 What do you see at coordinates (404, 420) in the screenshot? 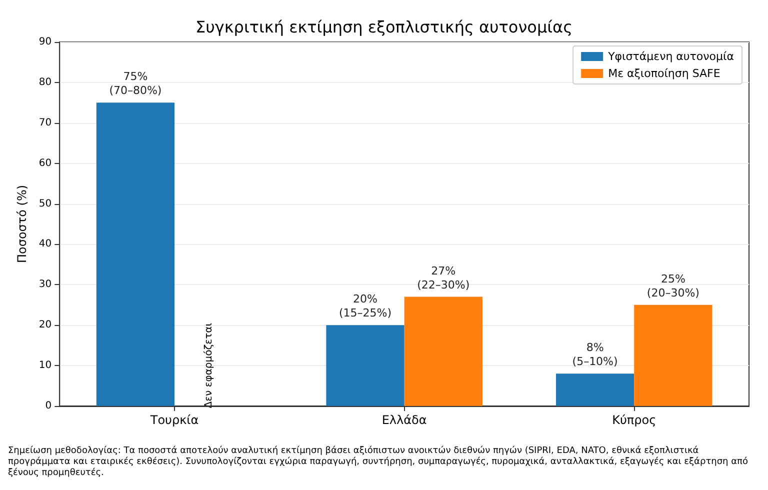
I see `x-tick-label: Ελλάδα` at bounding box center [404, 420].